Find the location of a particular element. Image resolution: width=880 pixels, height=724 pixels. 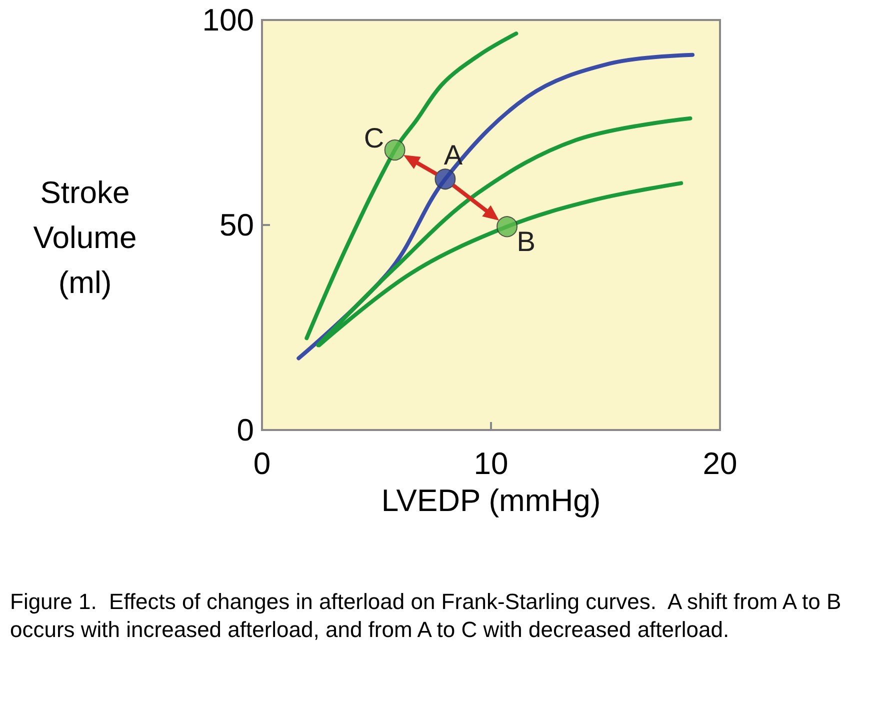

x-tick-label: 10 is located at coordinates (491, 463).